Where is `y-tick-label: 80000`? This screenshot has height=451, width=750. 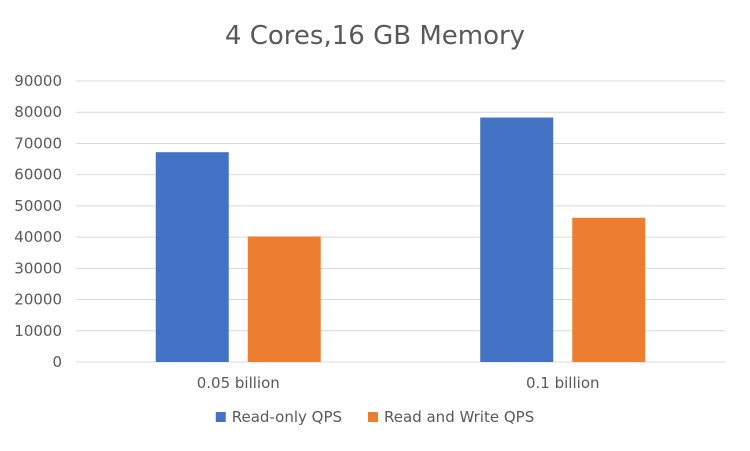 y-tick-label: 80000 is located at coordinates (38, 112).